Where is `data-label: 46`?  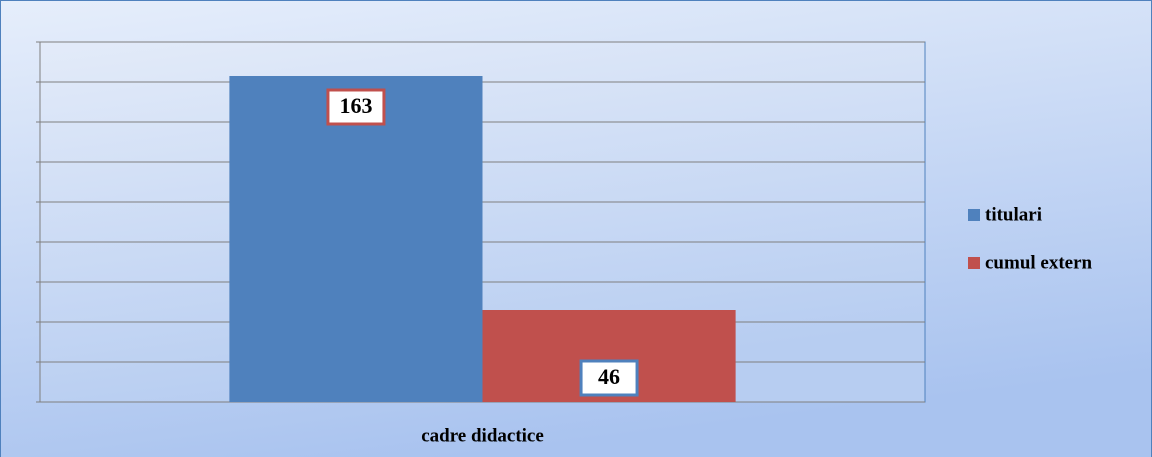 data-label: 46 is located at coordinates (609, 376).